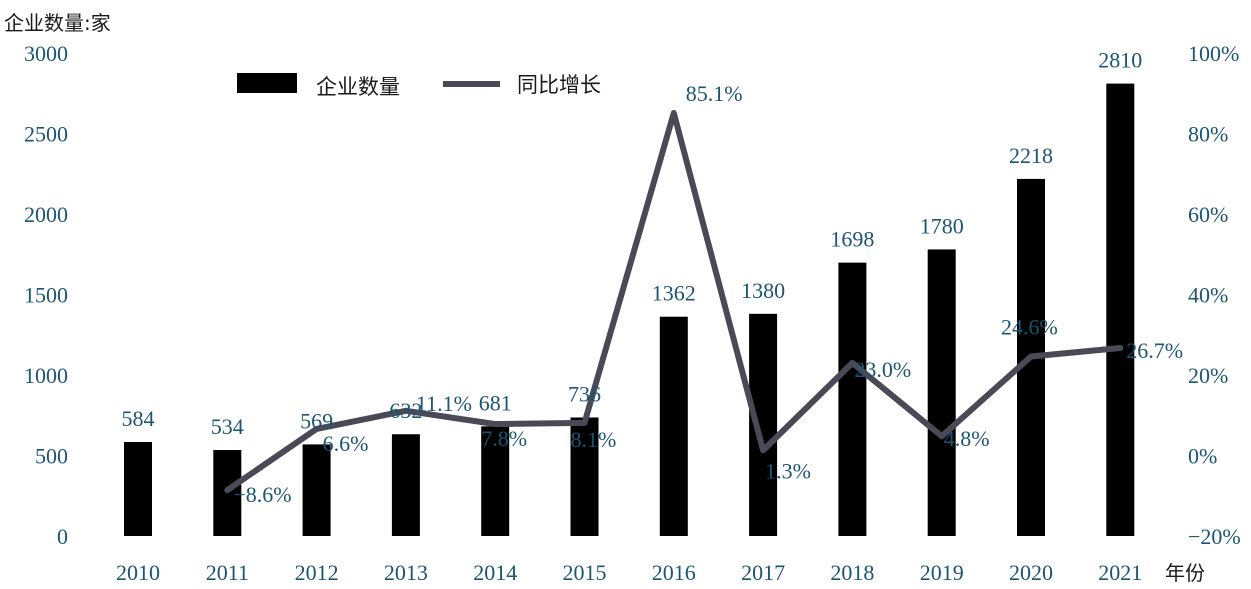  Describe the element at coordinates (262, 494) in the screenshot. I see `growth-value-label: −8.6%` at that location.